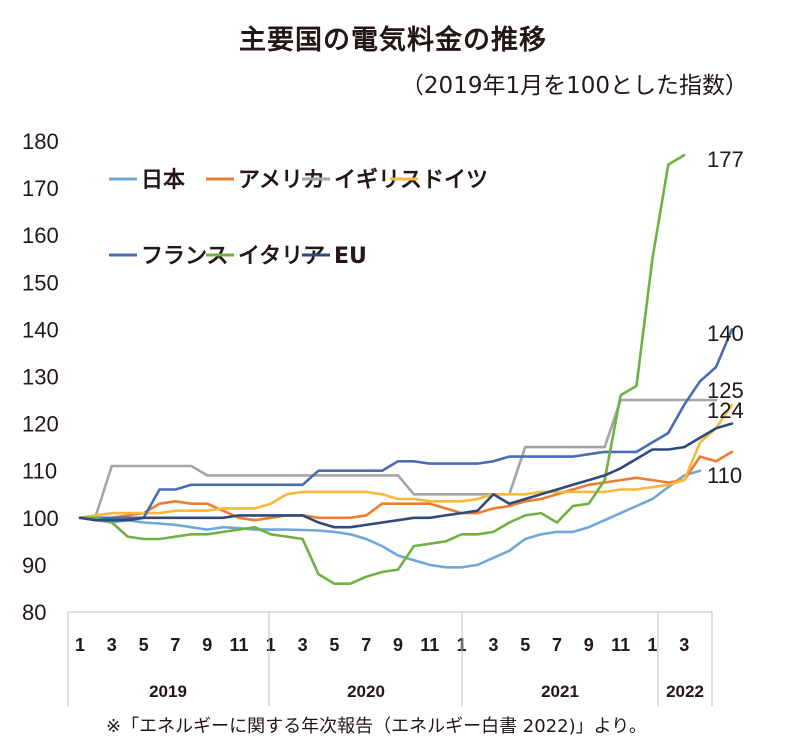 Image resolution: width=786 pixels, height=748 pixels. Describe the element at coordinates (376, 726) in the screenshot. I see `source-note: ※「エネルギーに関する年次報告（エネルギー白書 2022)」より。` at that location.